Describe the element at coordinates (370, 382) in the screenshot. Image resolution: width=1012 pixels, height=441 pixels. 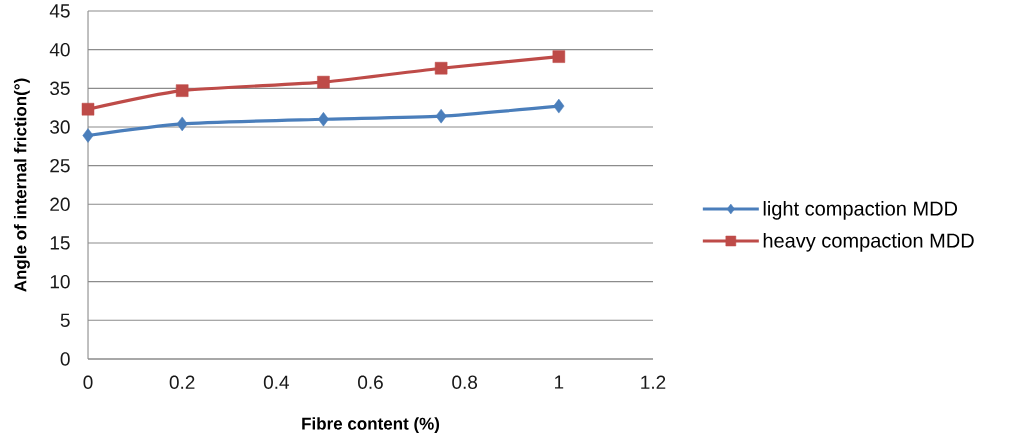
I see `x-tick-label: 0.6` at that location.